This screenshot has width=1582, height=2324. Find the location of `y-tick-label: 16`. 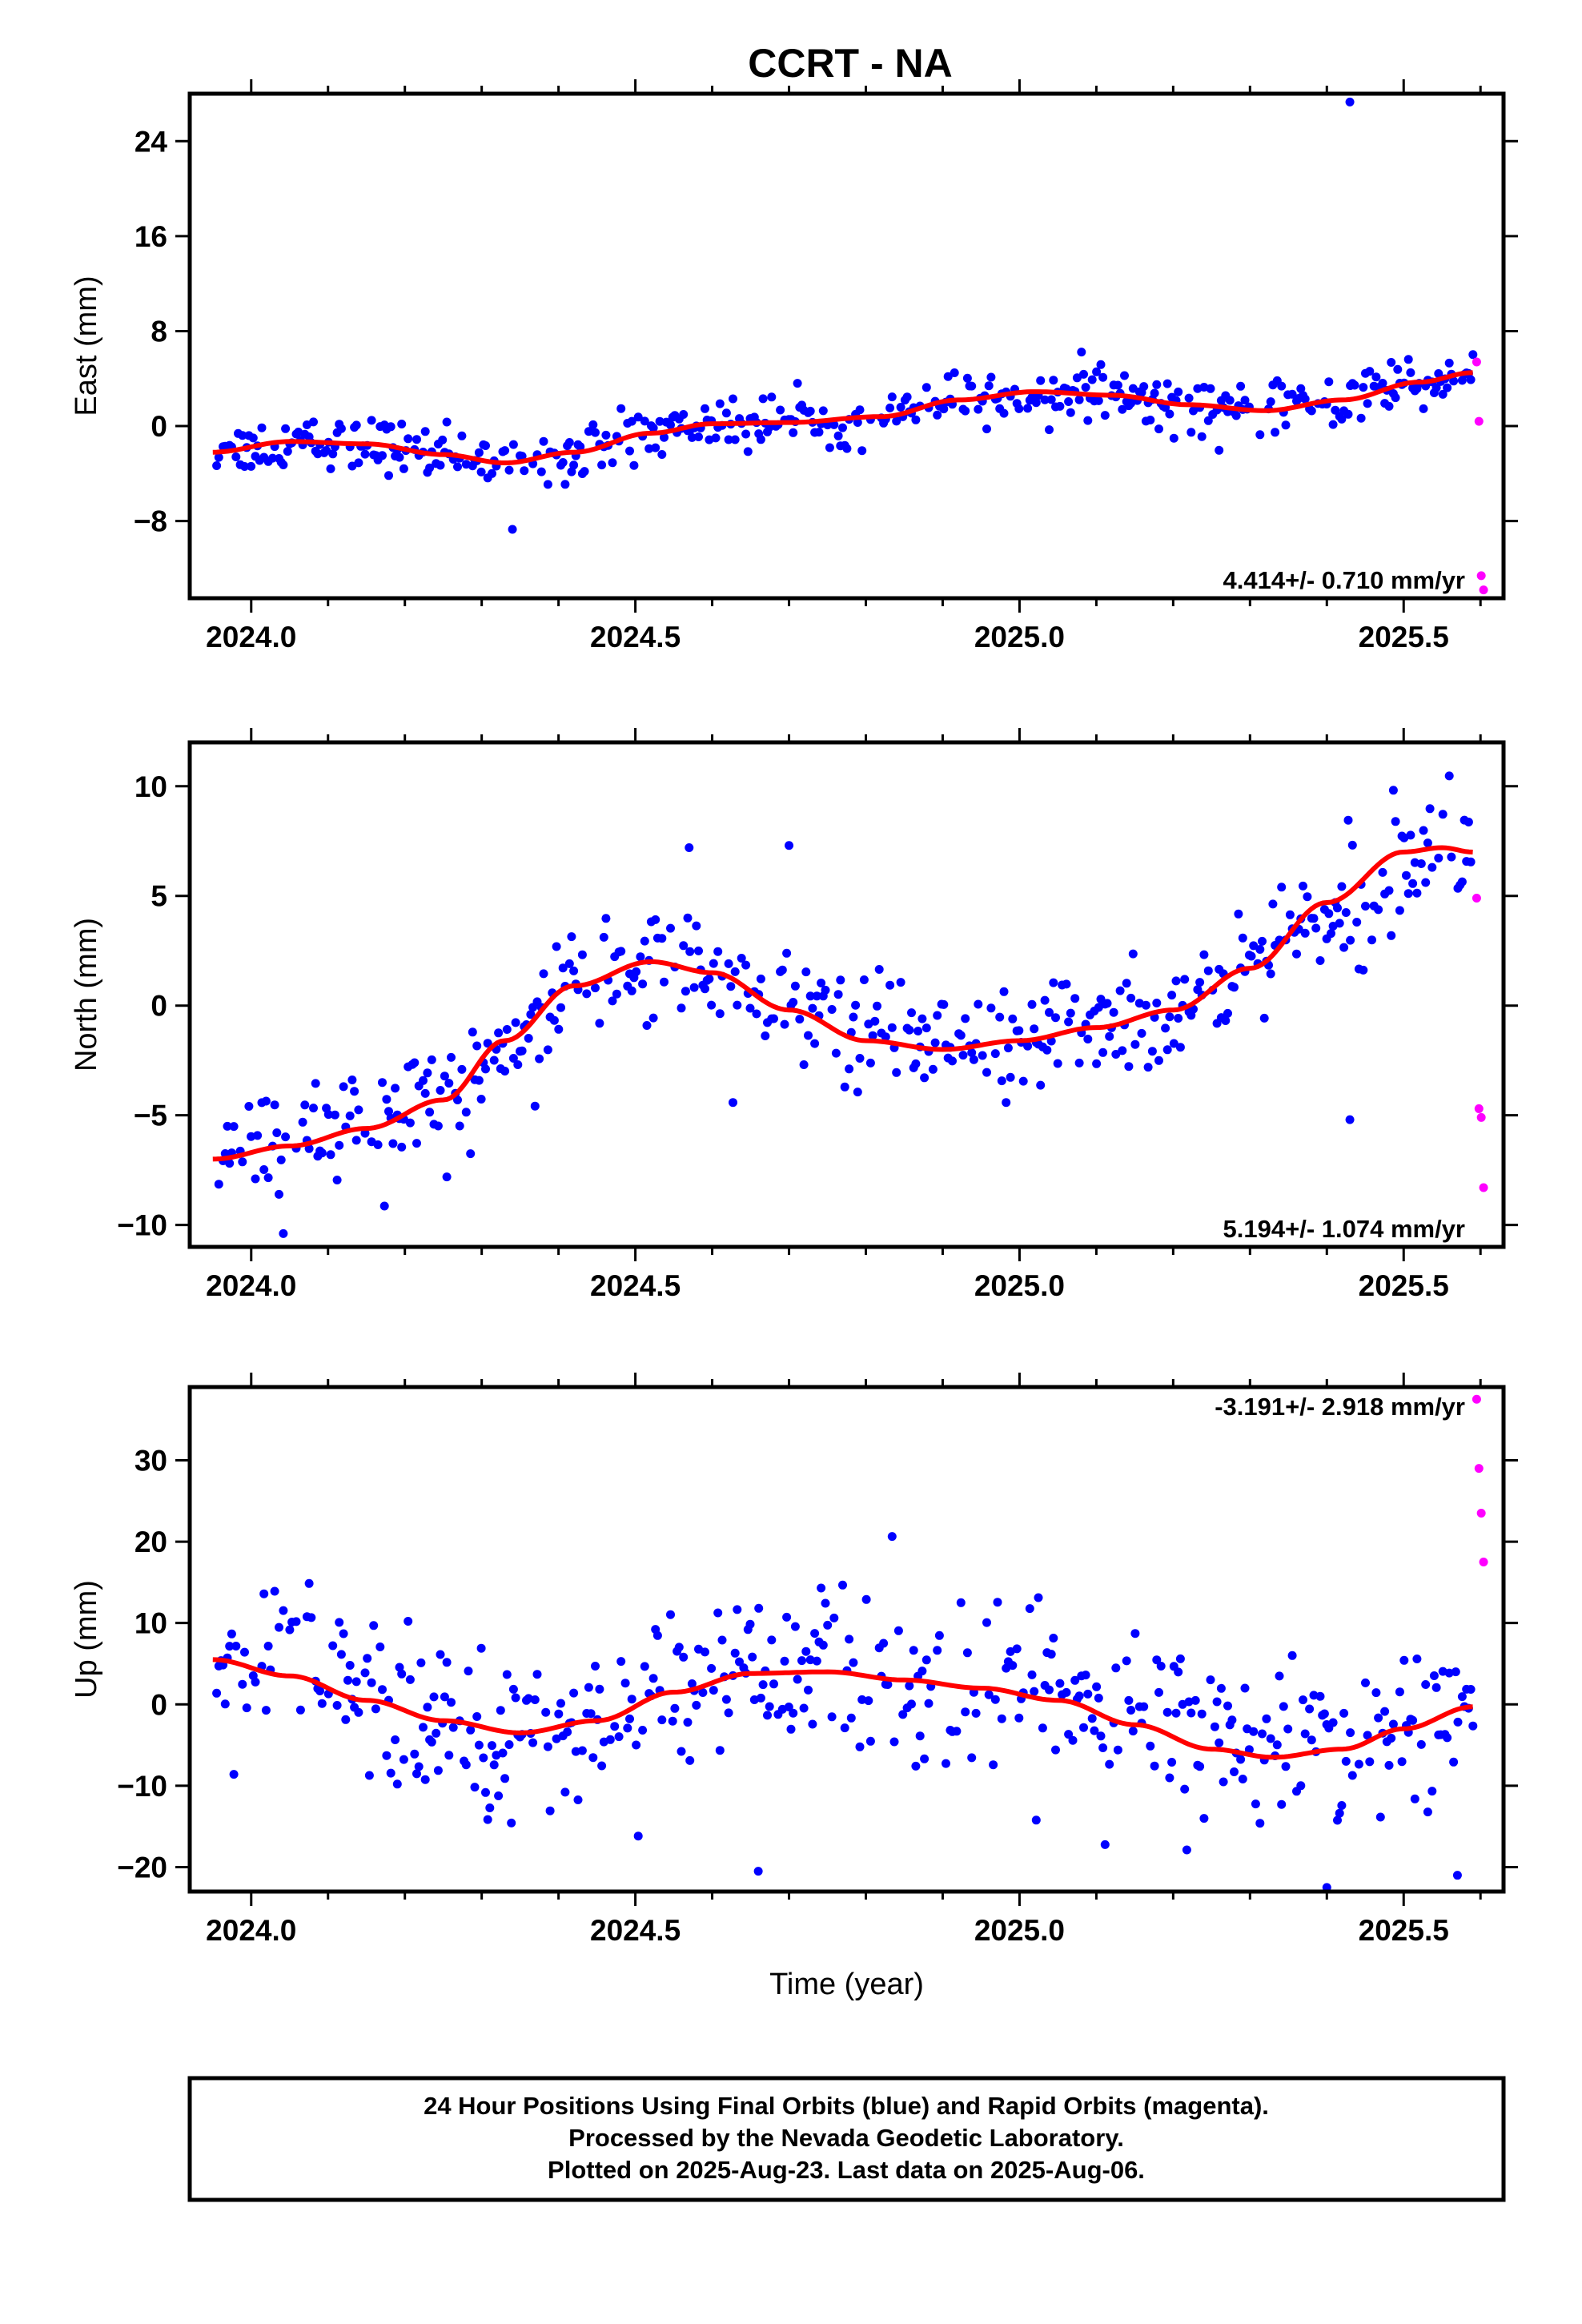

y-tick-label: 16 is located at coordinates (151, 236).